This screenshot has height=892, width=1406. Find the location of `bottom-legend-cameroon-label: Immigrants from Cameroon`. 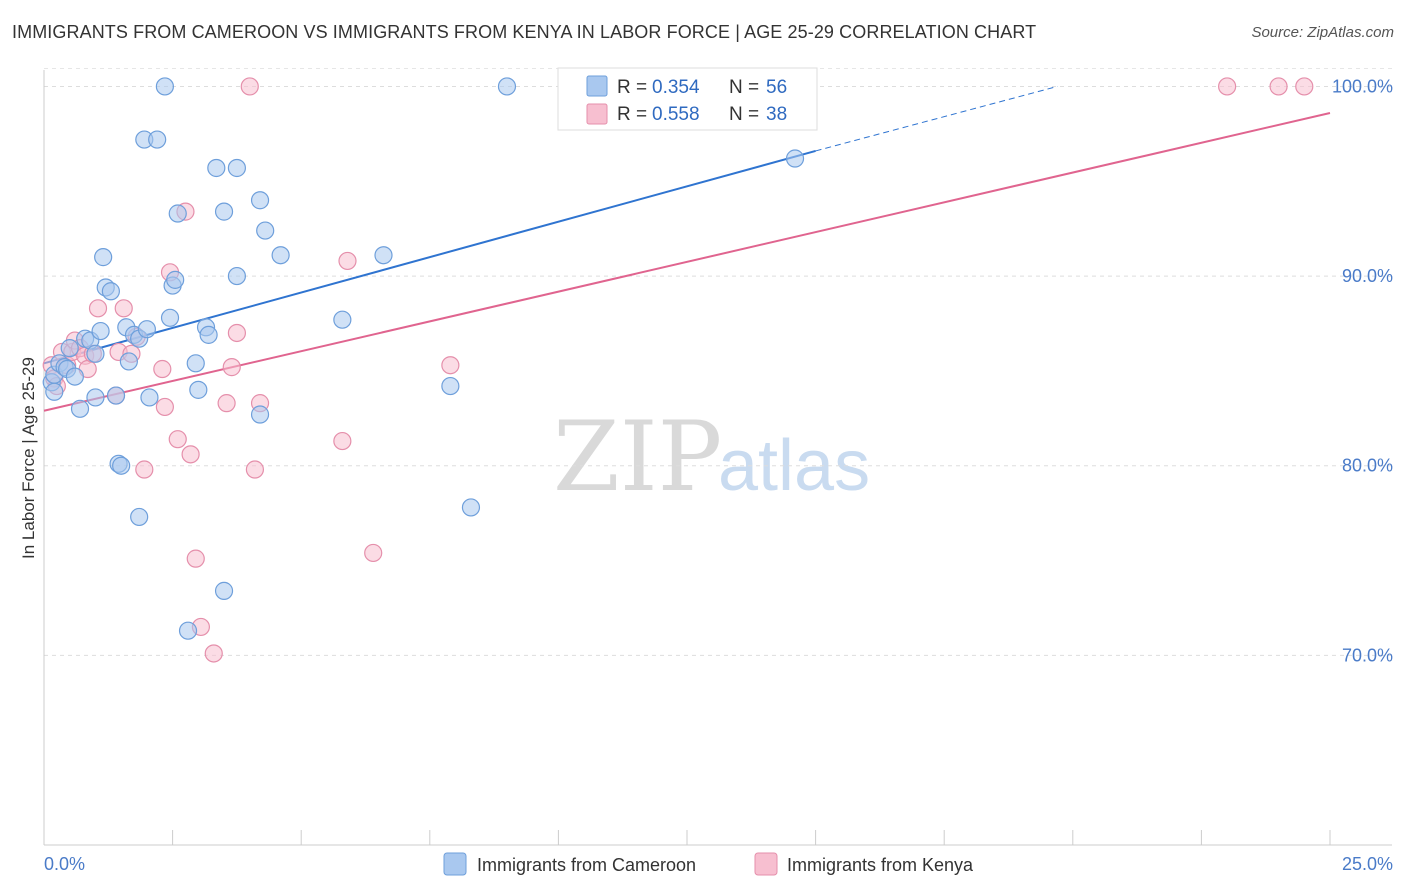

bottom-legend-cameroon-label: Immigrants from Cameroon is located at coordinates (586, 865).